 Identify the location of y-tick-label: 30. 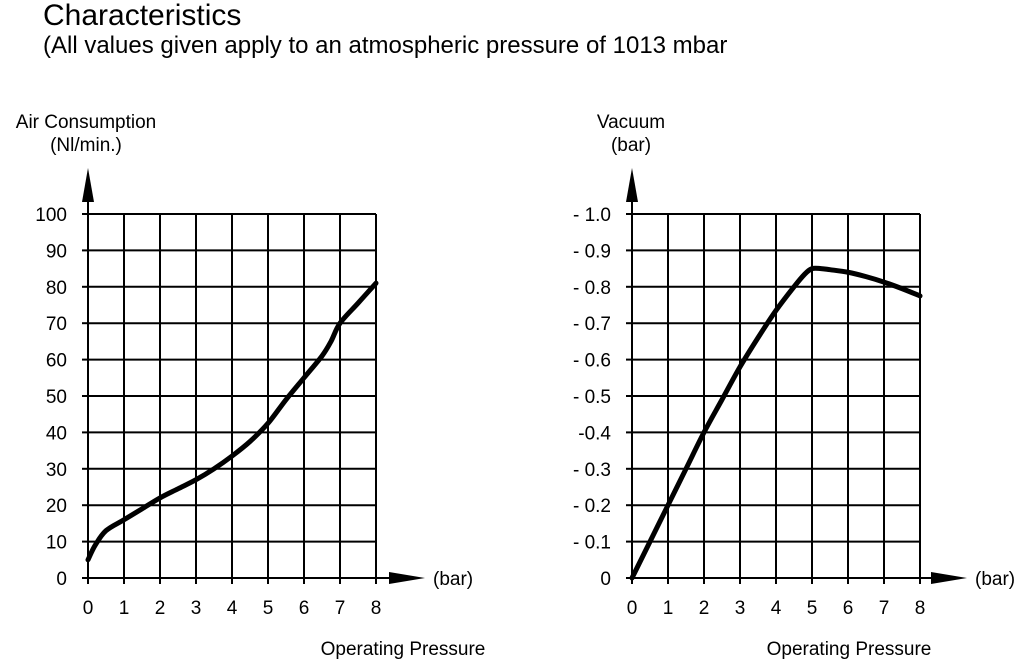
(56, 470).